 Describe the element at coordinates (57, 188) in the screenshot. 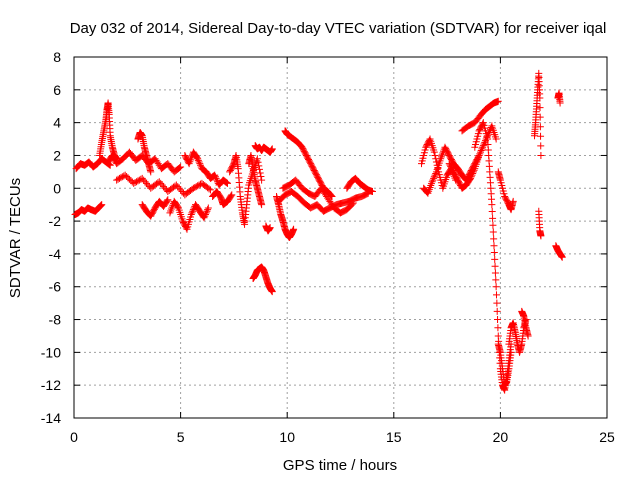

I see `y-tick-label: 0` at that location.